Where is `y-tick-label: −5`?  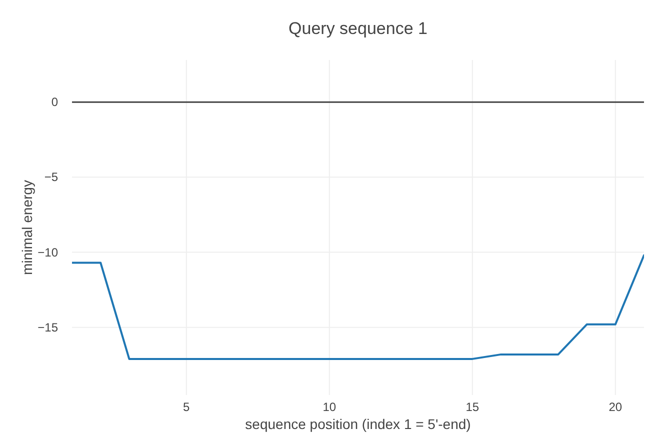 y-tick-label: −5 is located at coordinates (51, 177).